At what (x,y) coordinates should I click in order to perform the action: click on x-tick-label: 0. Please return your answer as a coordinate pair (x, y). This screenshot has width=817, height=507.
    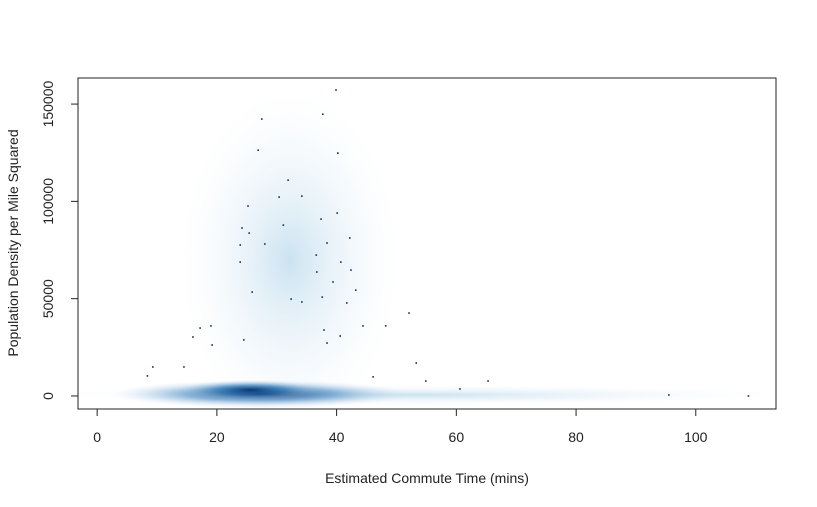
    Looking at the image, I should click on (97, 437).